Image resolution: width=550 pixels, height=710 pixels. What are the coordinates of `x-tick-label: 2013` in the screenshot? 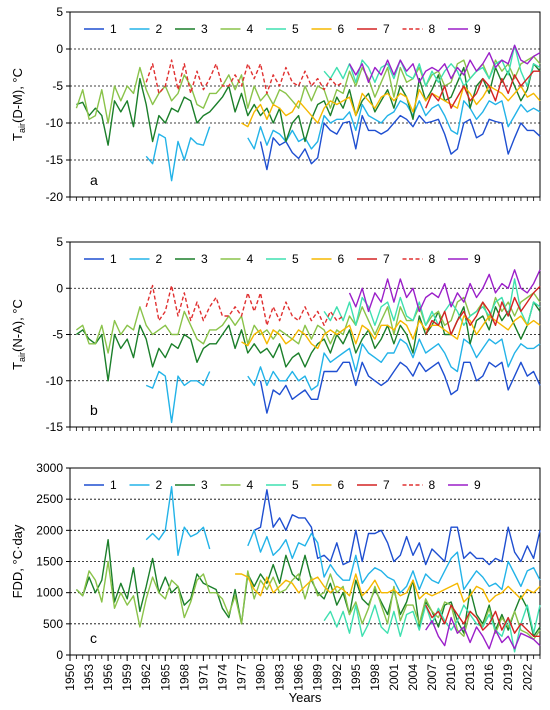 It's located at (470, 677).